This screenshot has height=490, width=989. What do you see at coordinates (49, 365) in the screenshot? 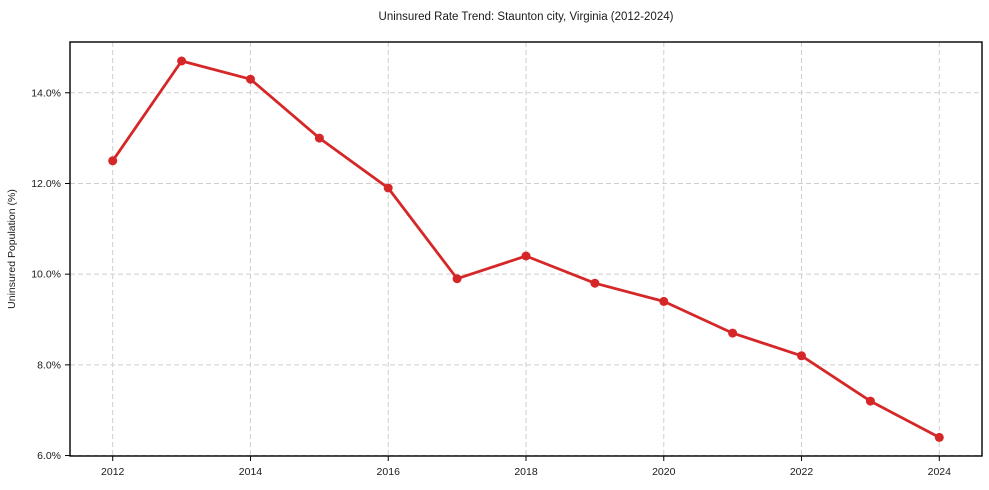
I see `y-tick-label: 8.0%` at bounding box center [49, 365].